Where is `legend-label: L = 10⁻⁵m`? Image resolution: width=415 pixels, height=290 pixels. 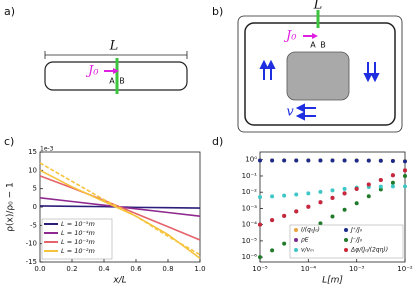
legend-label: L = 10⁻⁵m is located at coordinates (78, 224).